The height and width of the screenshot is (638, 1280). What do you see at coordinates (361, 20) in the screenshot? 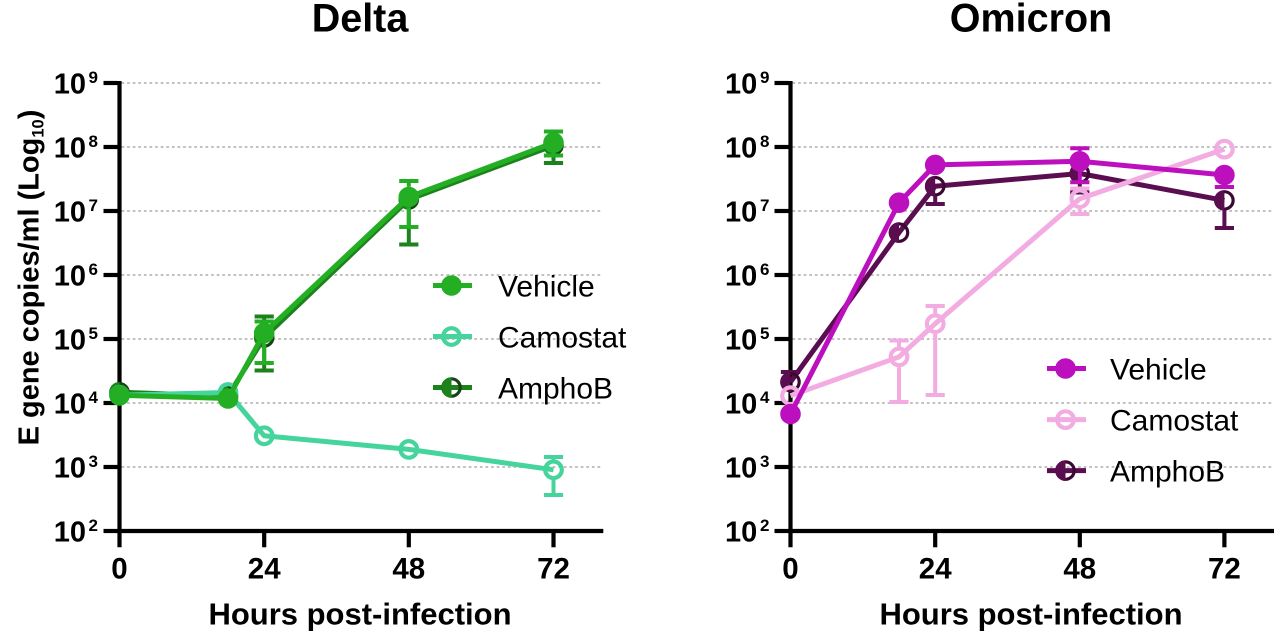
I see `svg-text: Delta` at bounding box center [361, 20].